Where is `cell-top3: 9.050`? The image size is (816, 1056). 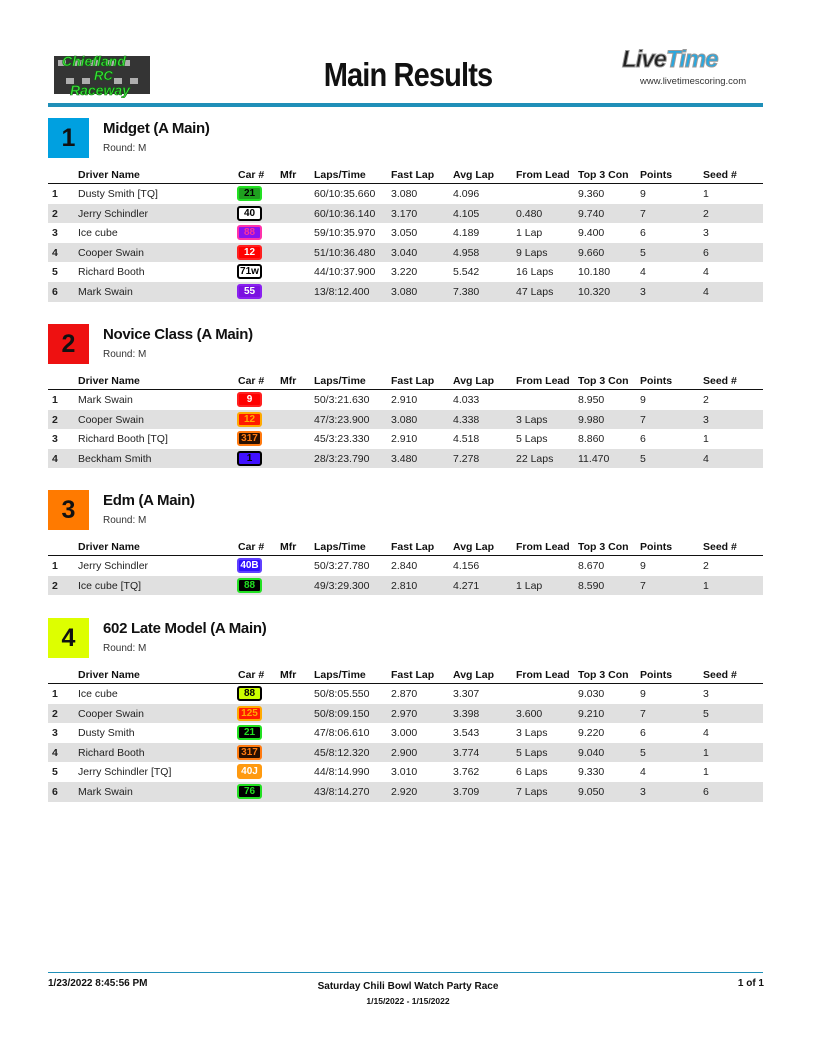
cell-top3: 9.050 is located at coordinates (591, 791).